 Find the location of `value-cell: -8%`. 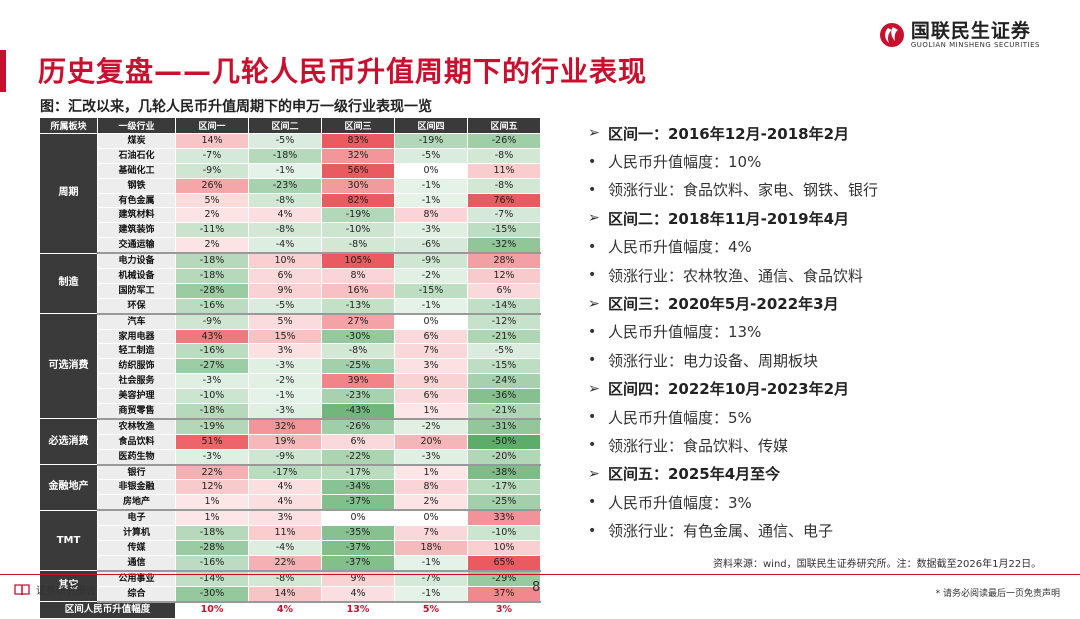

value-cell: -8% is located at coordinates (358, 246).